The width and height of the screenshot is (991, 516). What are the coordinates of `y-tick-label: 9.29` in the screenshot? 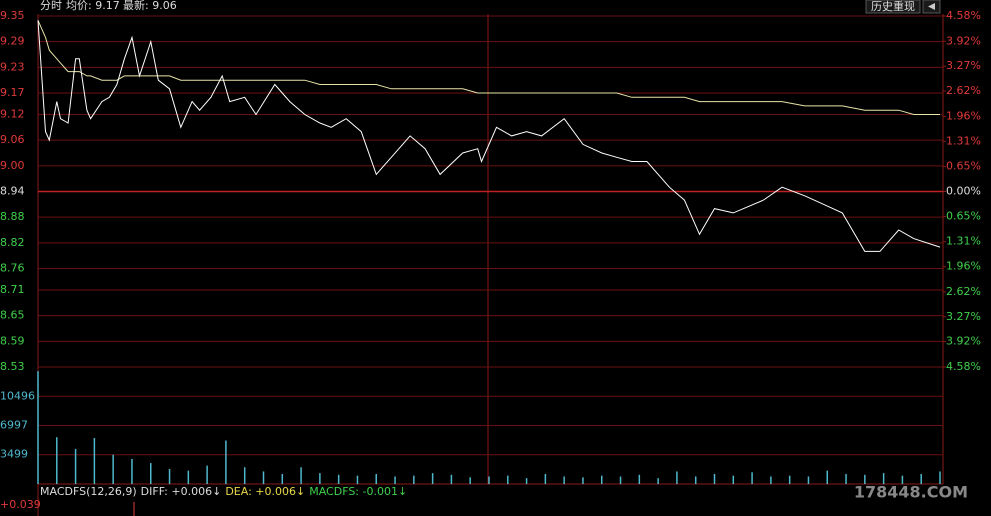 It's located at (12, 41).